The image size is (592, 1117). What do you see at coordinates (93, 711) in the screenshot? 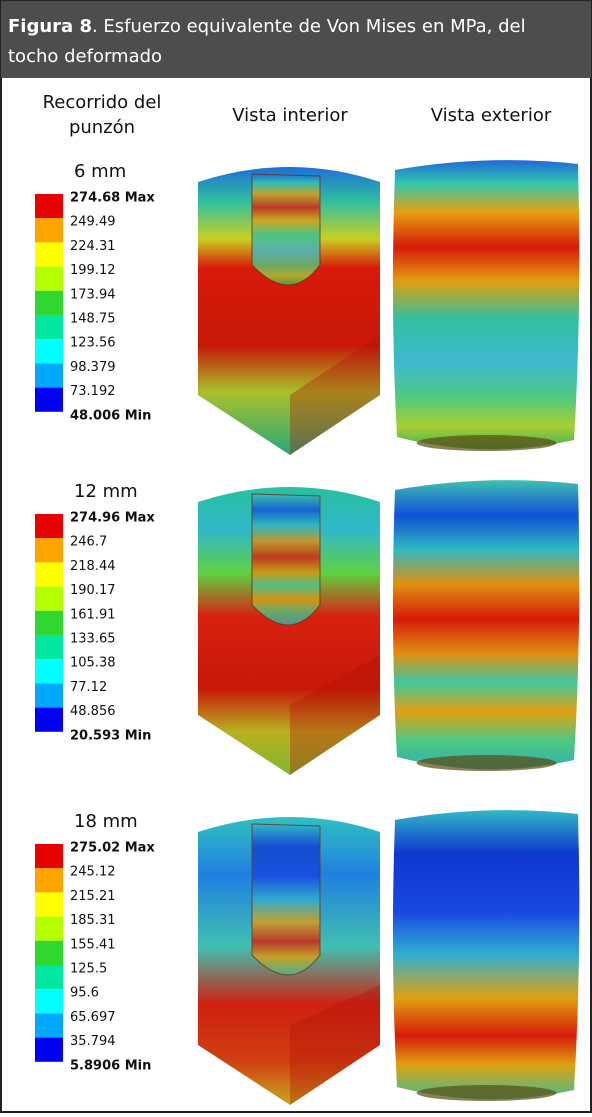
I see `legend-value: 48.856` at bounding box center [93, 711].